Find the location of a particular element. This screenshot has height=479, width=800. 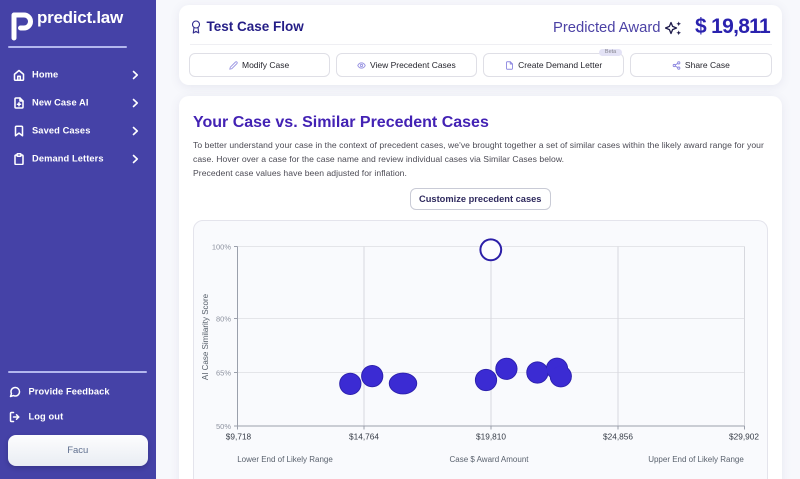

svg-text: AI Case Similarity Score is located at coordinates (205, 336).